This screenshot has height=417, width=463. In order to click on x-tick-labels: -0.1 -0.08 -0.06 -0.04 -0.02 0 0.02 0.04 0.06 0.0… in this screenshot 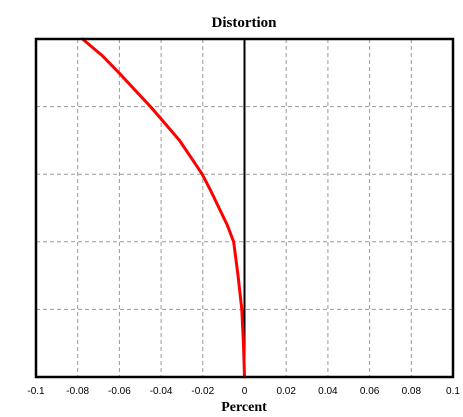, I will do `click(243, 391)`.